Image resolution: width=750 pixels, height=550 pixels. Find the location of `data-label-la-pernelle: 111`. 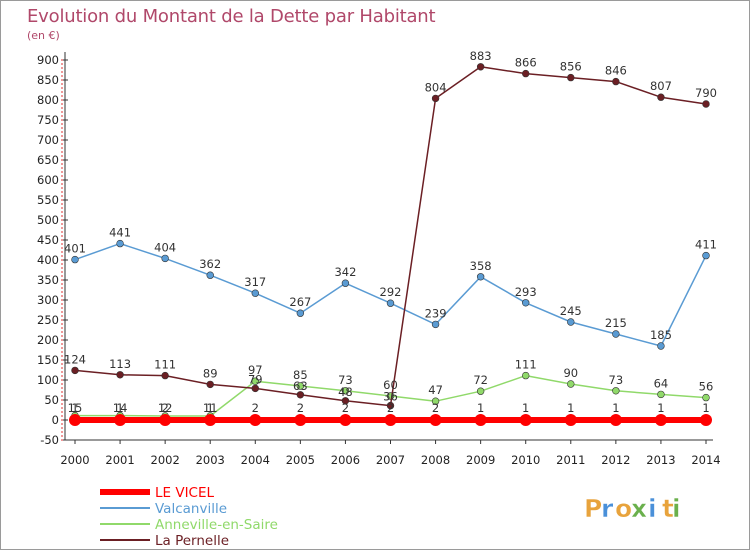

data-label-la-pernelle: 111 is located at coordinates (165, 365).